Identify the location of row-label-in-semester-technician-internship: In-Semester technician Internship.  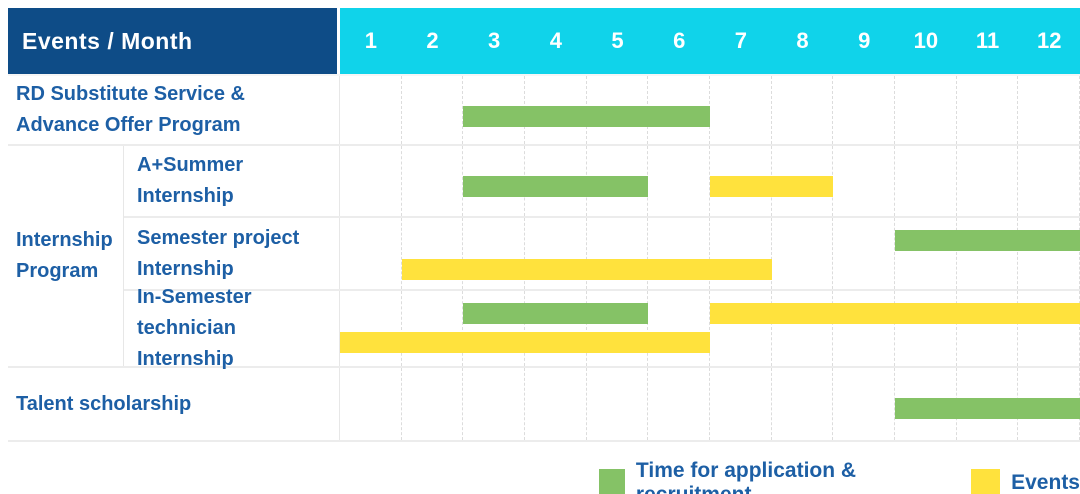
(232, 328).